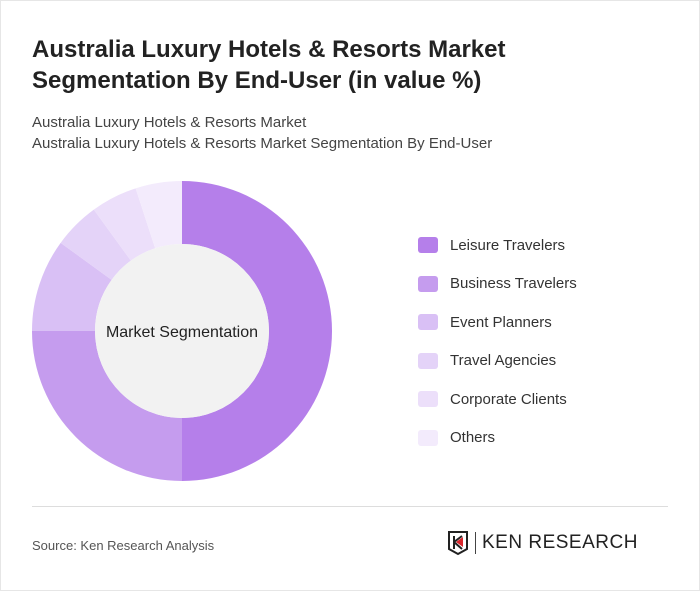 This screenshot has height=591, width=700. What do you see at coordinates (497, 438) in the screenshot?
I see `legend-item: Others` at bounding box center [497, 438].